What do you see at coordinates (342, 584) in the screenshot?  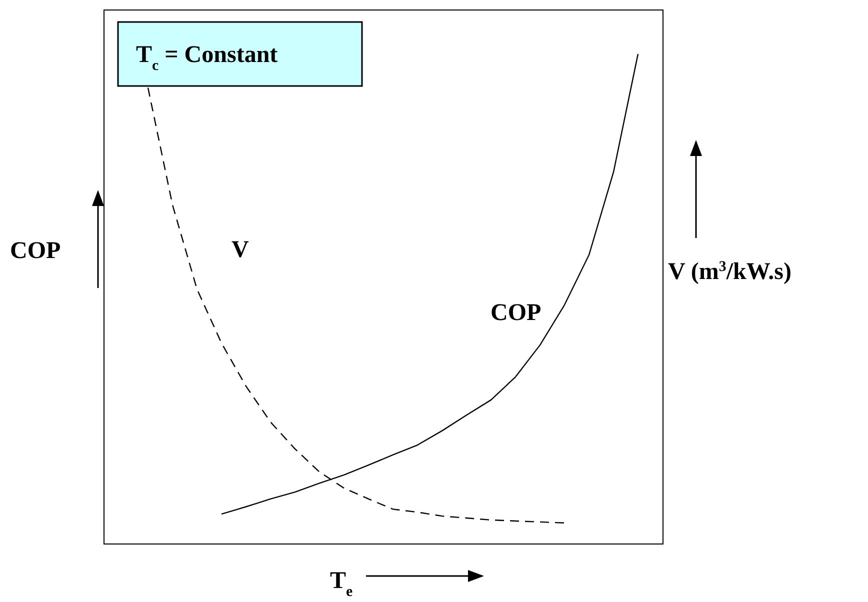 I see `x-axis-title: T$_{e}$` at bounding box center [342, 584].